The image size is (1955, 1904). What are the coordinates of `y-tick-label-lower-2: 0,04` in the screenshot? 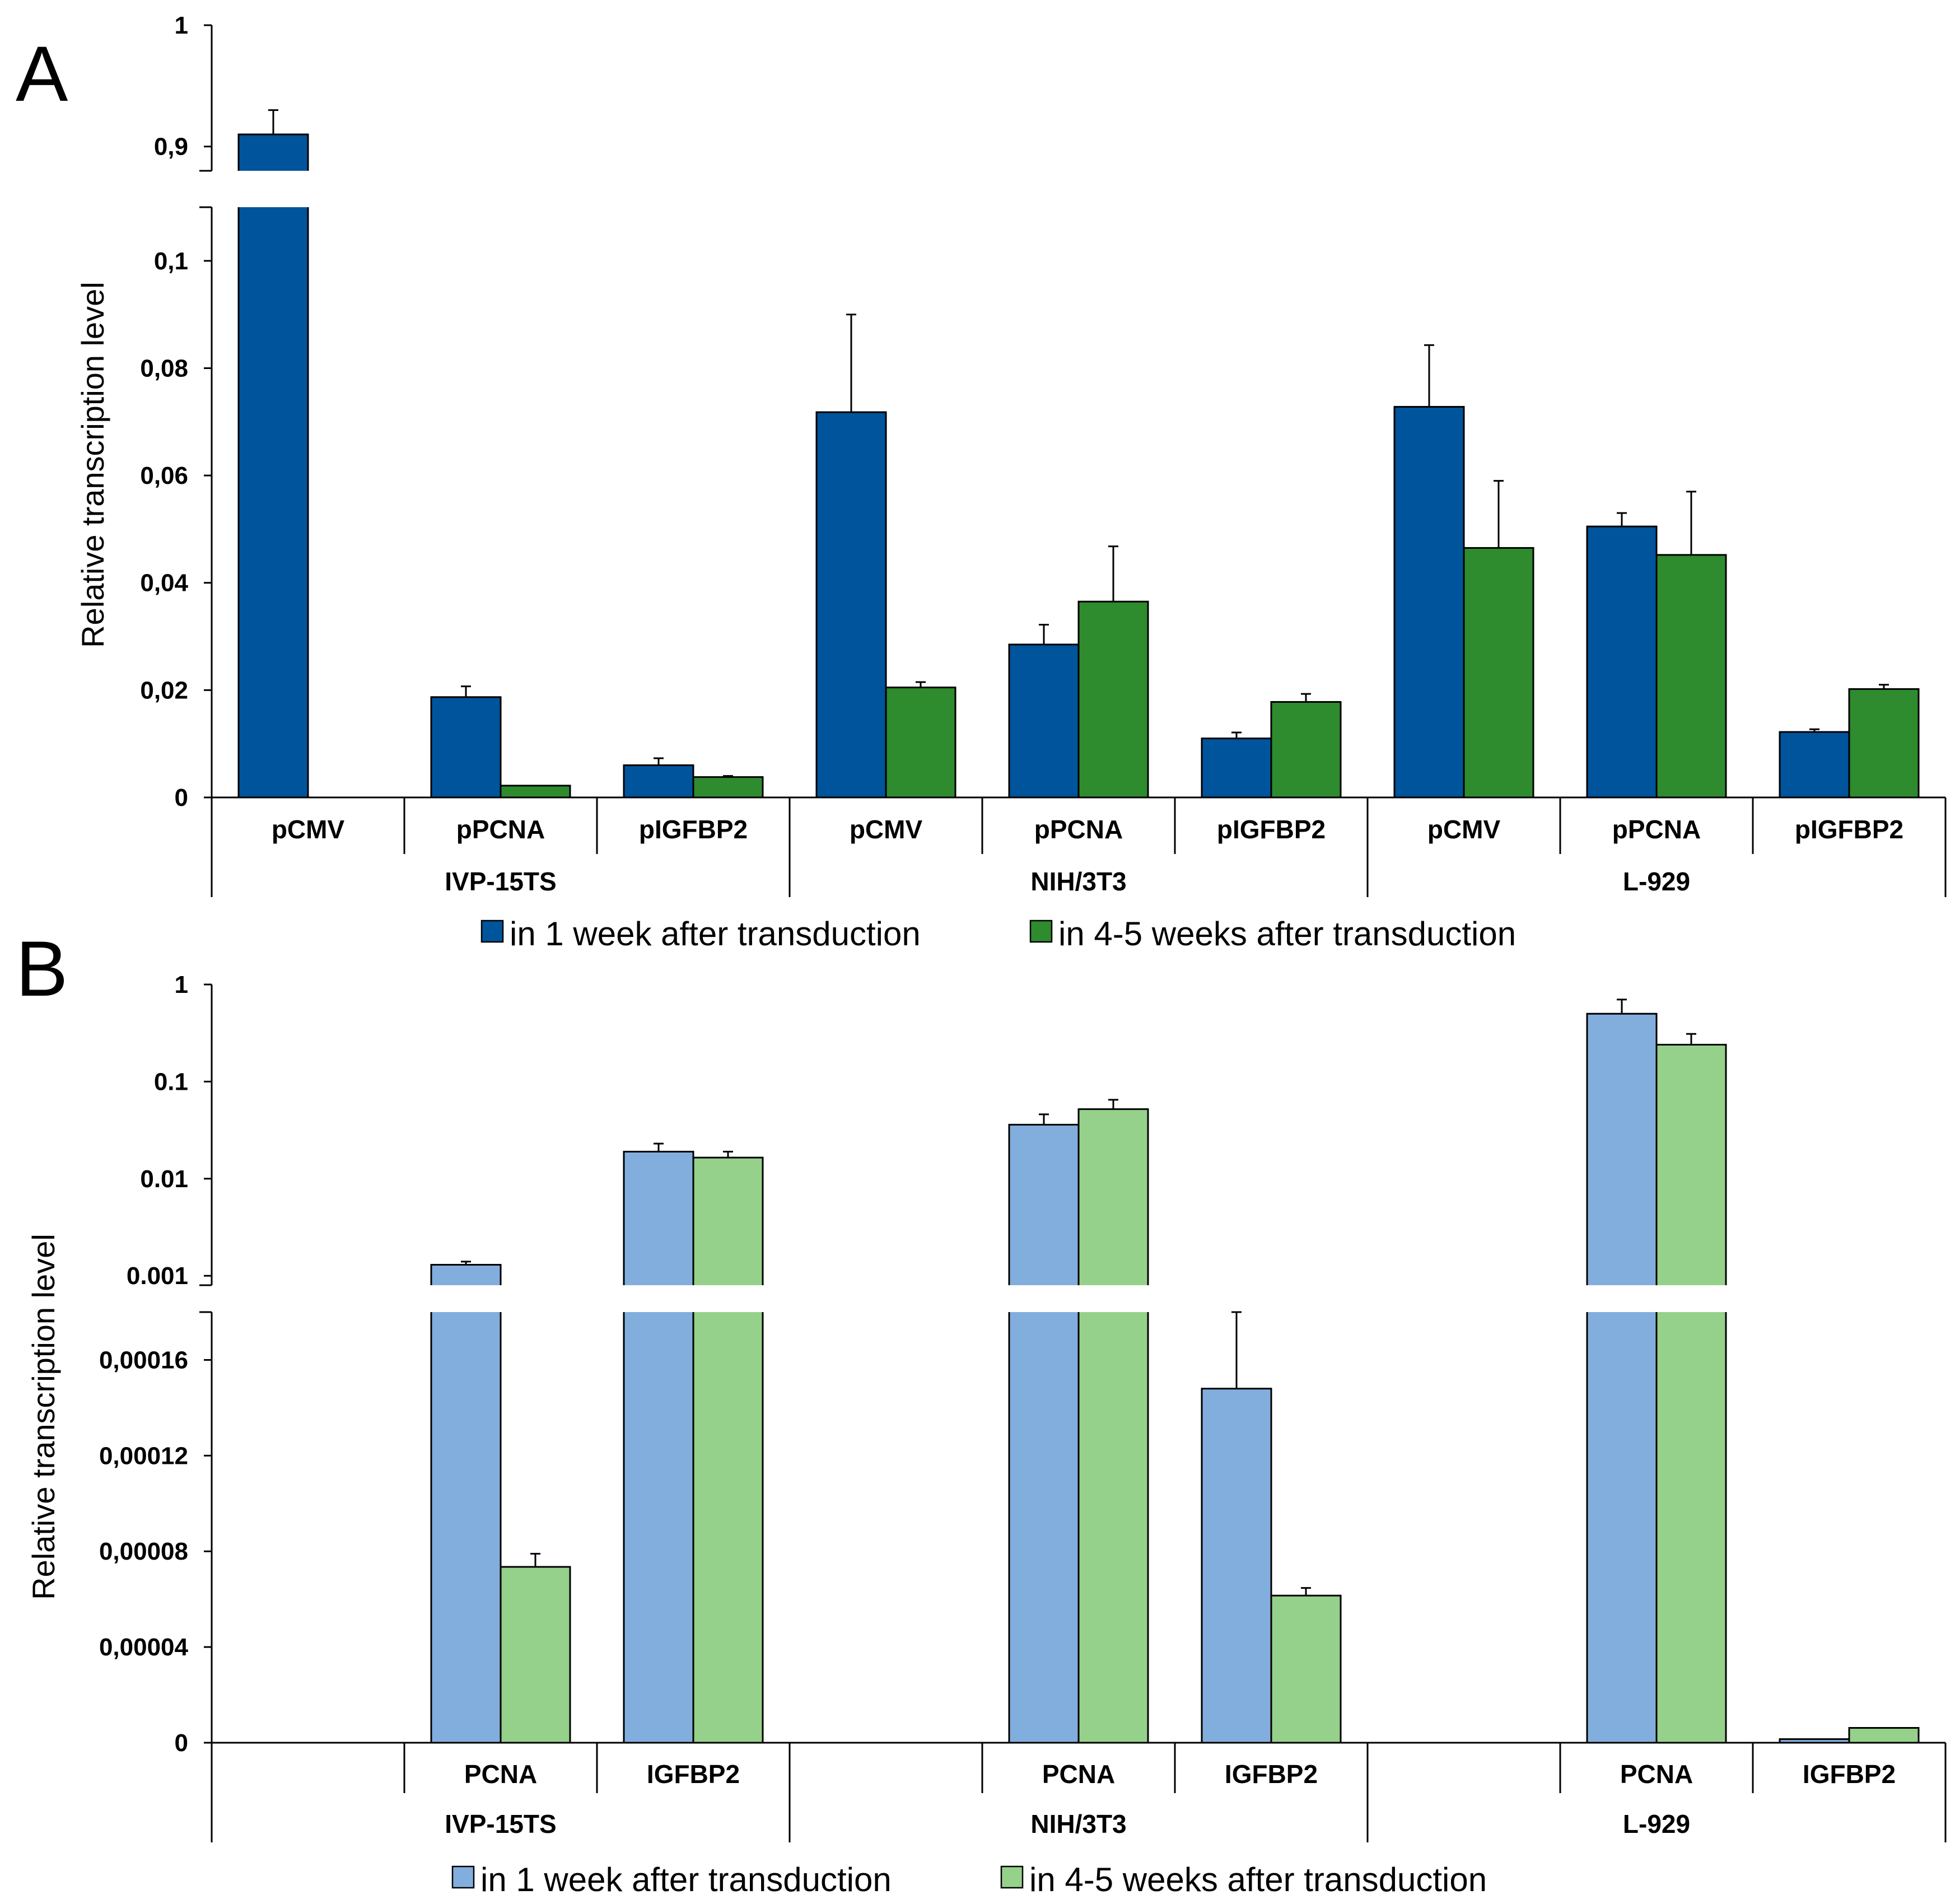 It's located at (164, 584).